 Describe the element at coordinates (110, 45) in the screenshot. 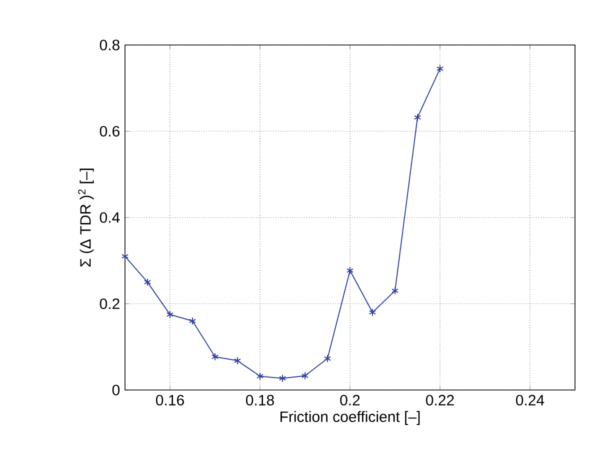

I see `y-tick-label: 0.8` at that location.